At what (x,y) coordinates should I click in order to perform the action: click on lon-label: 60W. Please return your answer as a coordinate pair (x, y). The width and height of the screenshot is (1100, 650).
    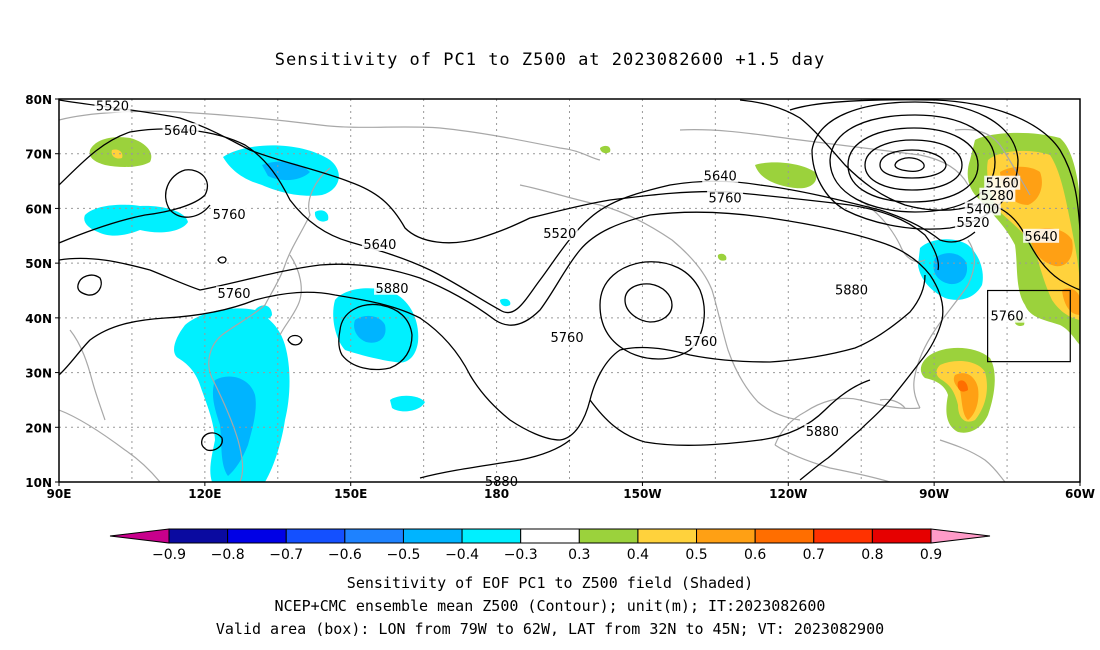
    Looking at the image, I should click on (1080, 494).